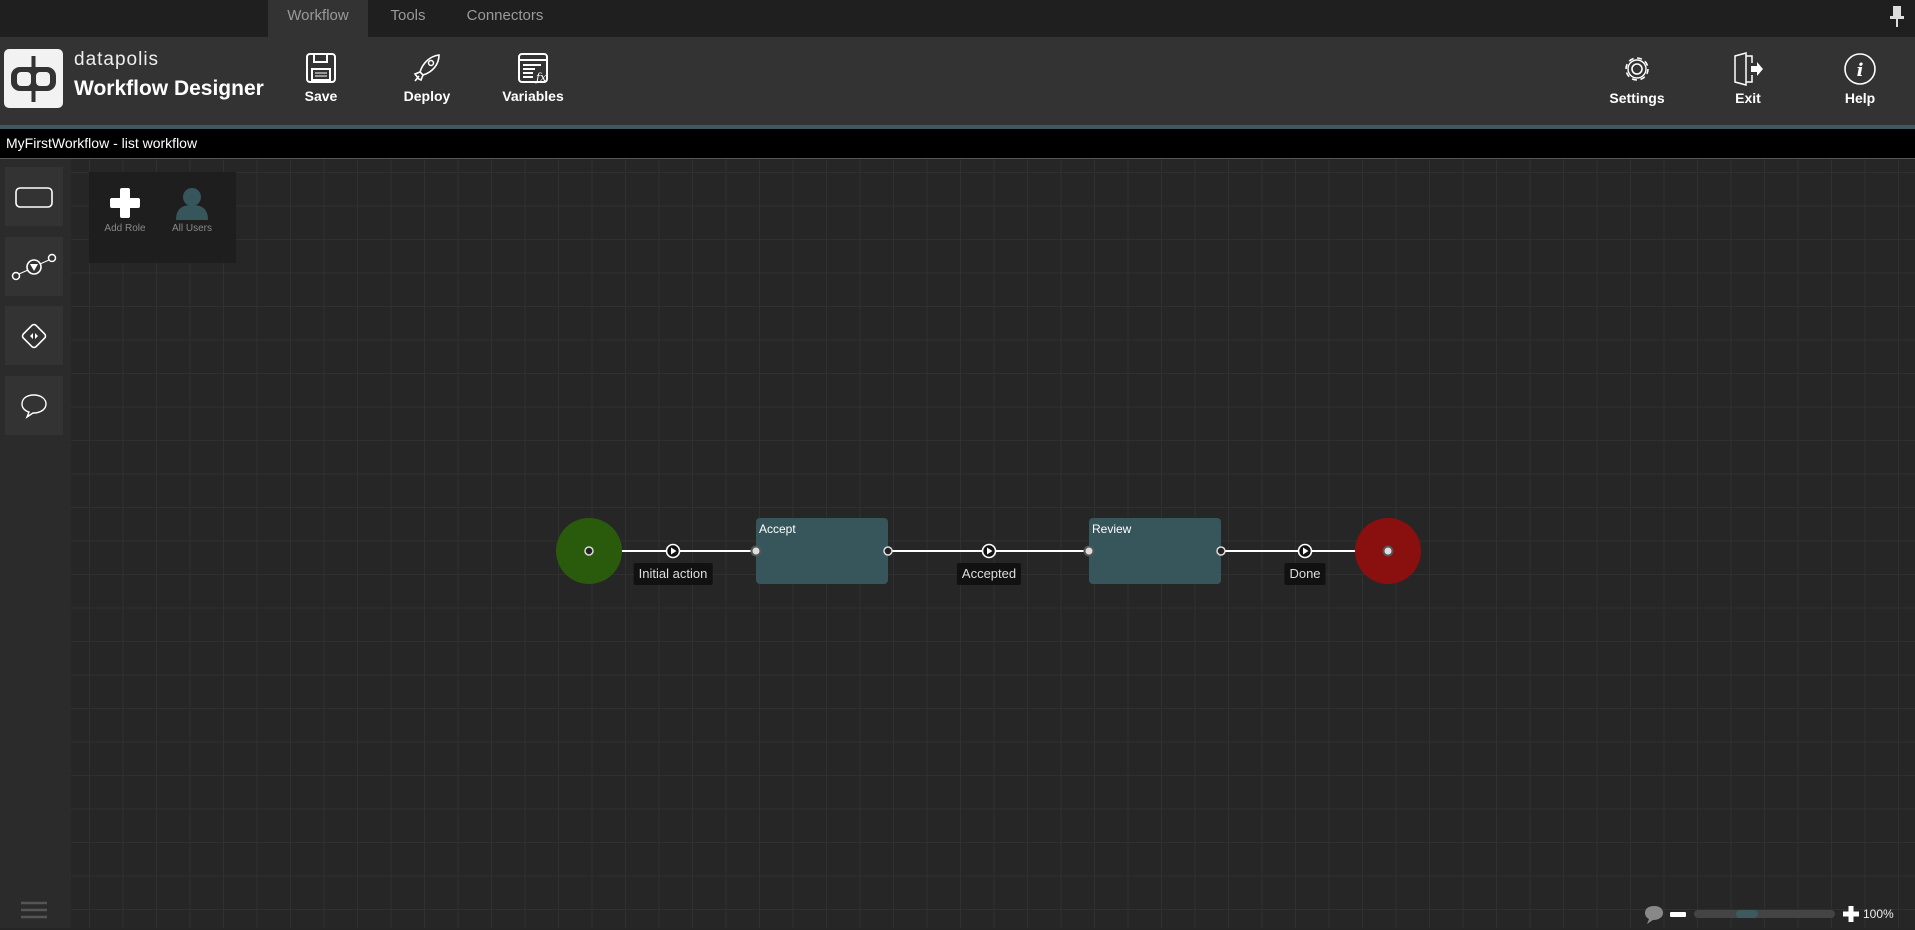 This screenshot has width=1915, height=930. Describe the element at coordinates (1748, 98) in the screenshot. I see `exit-label: Exit` at that location.